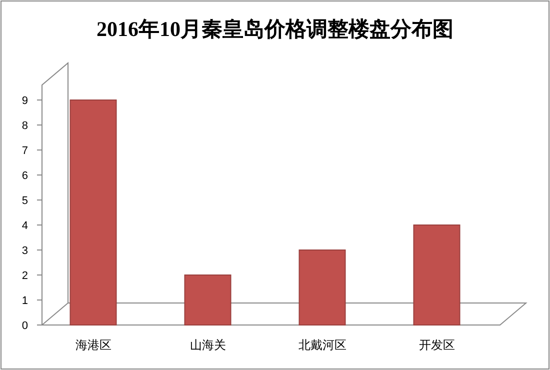 This screenshot has height=370, width=550. What do you see at coordinates (25, 251) in the screenshot?
I see `y-tick-label: 3` at bounding box center [25, 251].